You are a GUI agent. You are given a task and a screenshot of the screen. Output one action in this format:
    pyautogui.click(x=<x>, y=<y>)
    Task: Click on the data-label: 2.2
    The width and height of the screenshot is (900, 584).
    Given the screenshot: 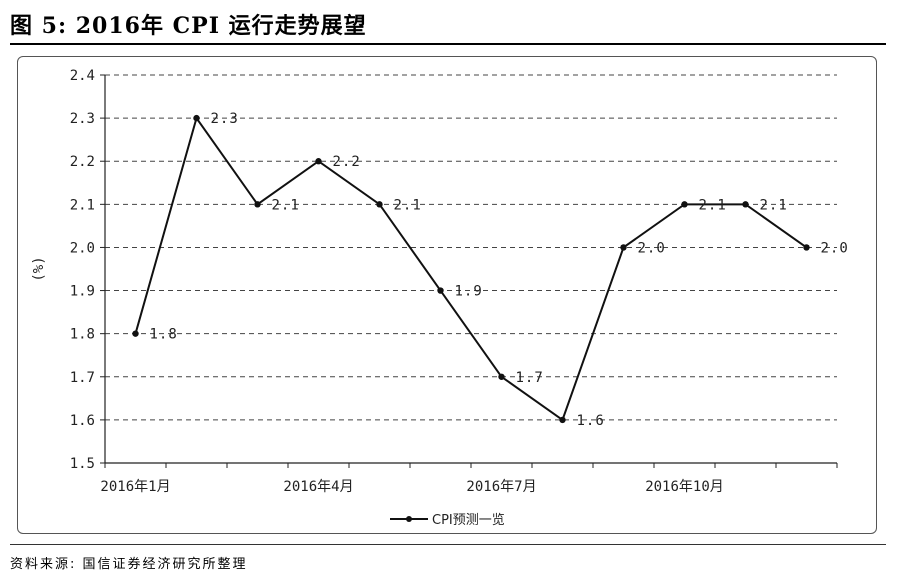 What is the action you would take?
    pyautogui.click(x=347, y=162)
    